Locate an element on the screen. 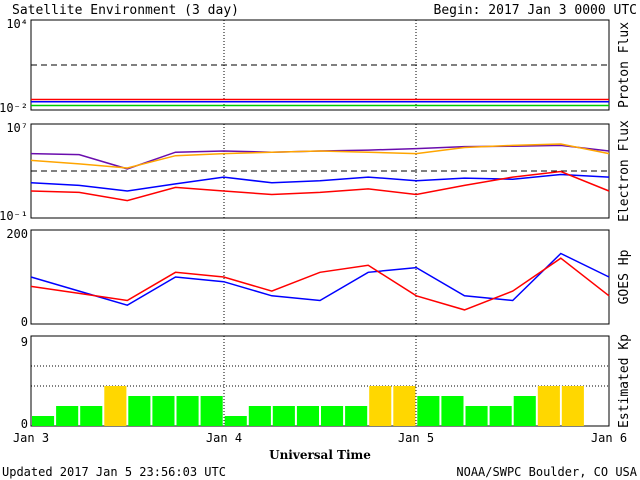 The width and height of the screenshot is (640, 480). electron-ylabel: Electron Flux is located at coordinates (624, 171).